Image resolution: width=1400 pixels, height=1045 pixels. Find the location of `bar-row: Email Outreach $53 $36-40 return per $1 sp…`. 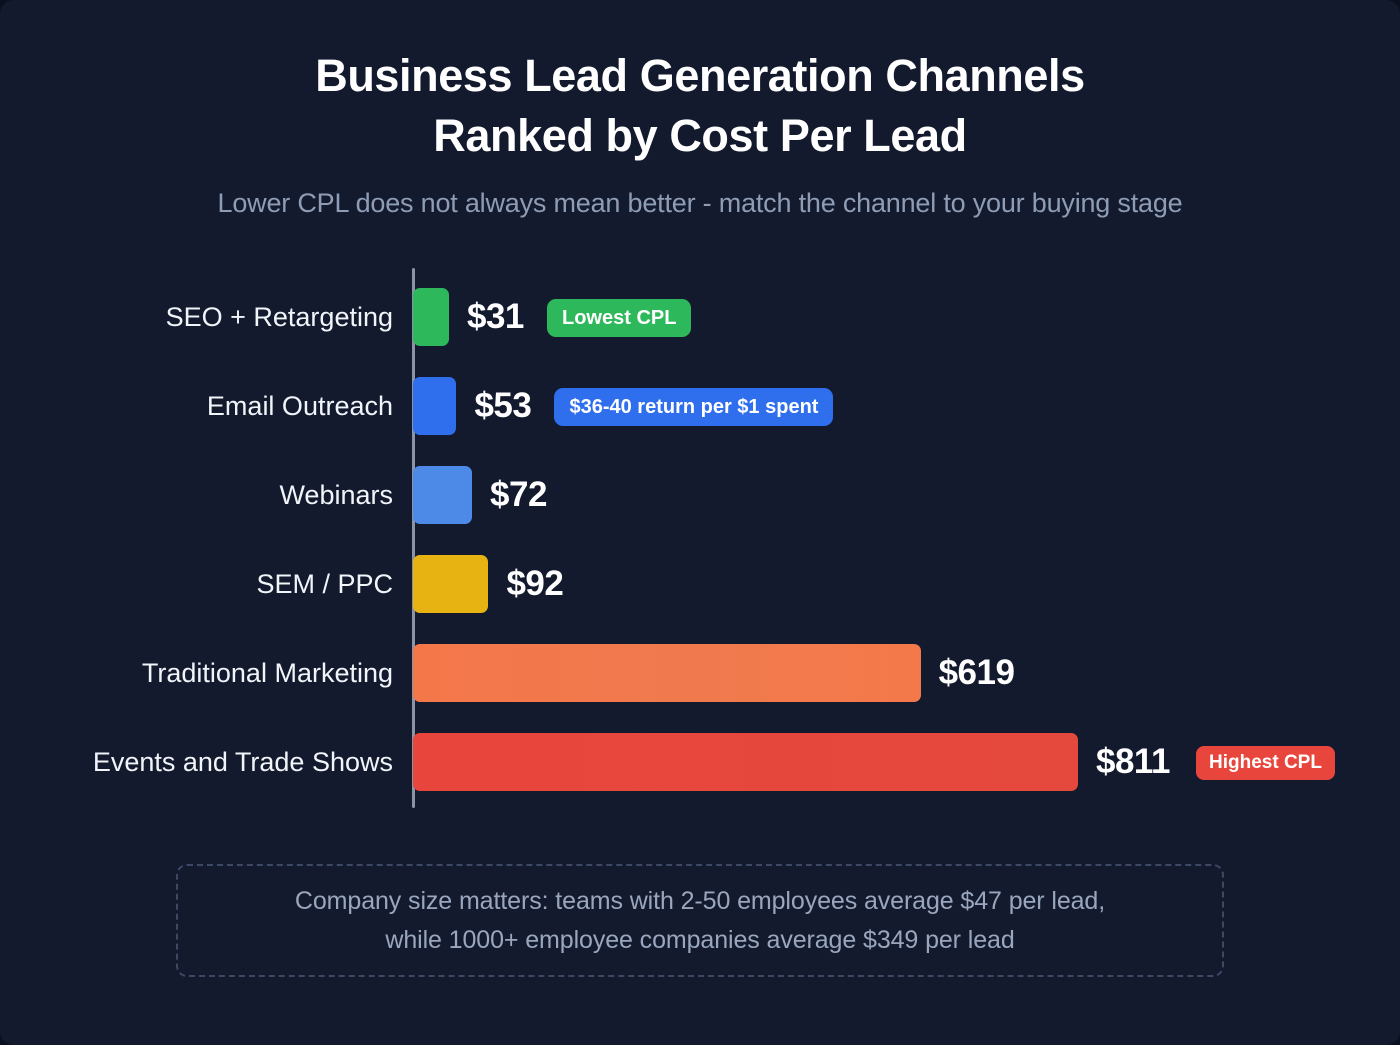

bar-row: Email Outreach $53 $36-40 return per $1 sp… is located at coordinates (700, 406).